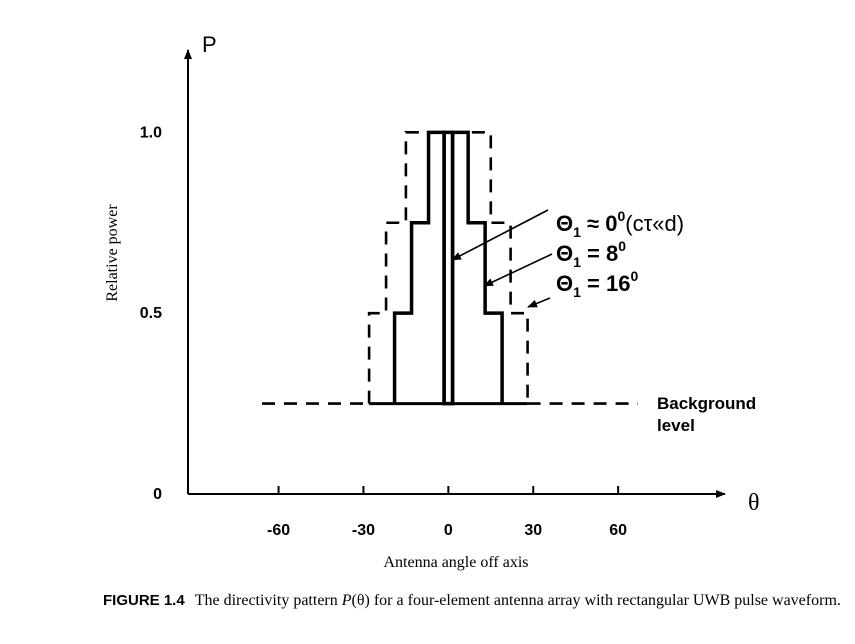  Describe the element at coordinates (564, 223) in the screenshot. I see `series-label-0deg-main: Θ` at that location.